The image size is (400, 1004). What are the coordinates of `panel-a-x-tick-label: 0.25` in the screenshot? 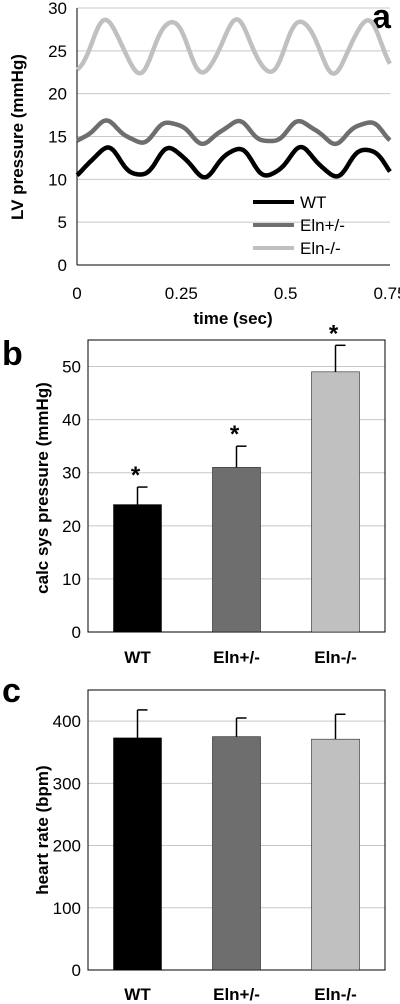 It's located at (181, 293).